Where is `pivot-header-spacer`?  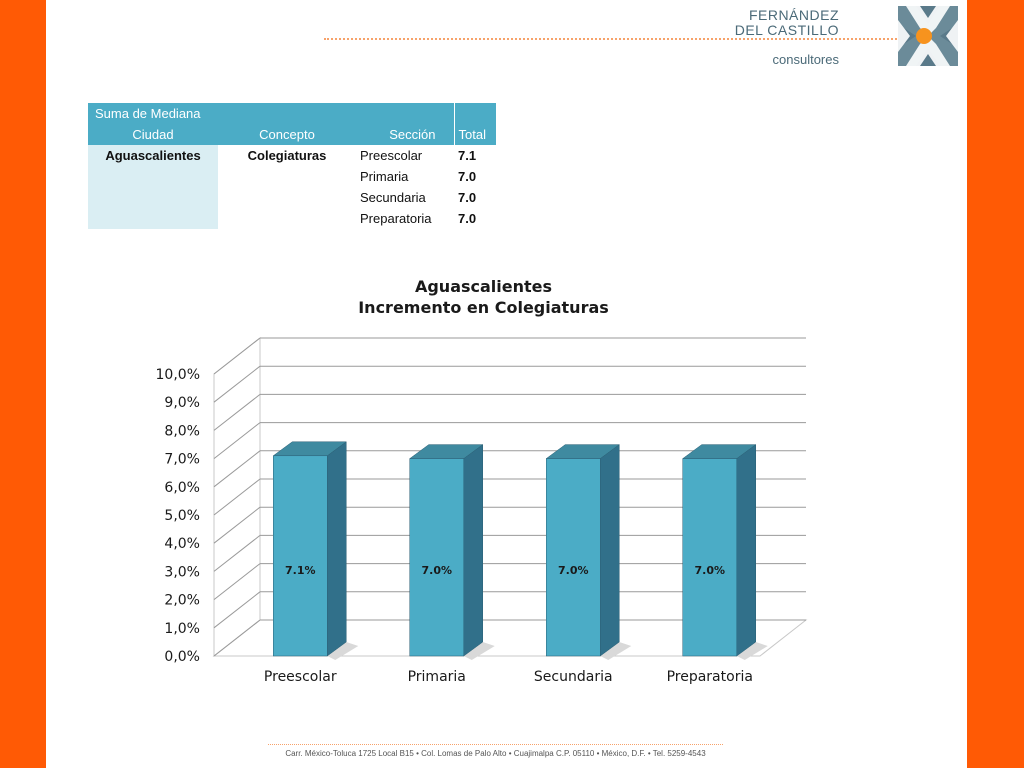 pivot-header-spacer is located at coordinates (474, 113).